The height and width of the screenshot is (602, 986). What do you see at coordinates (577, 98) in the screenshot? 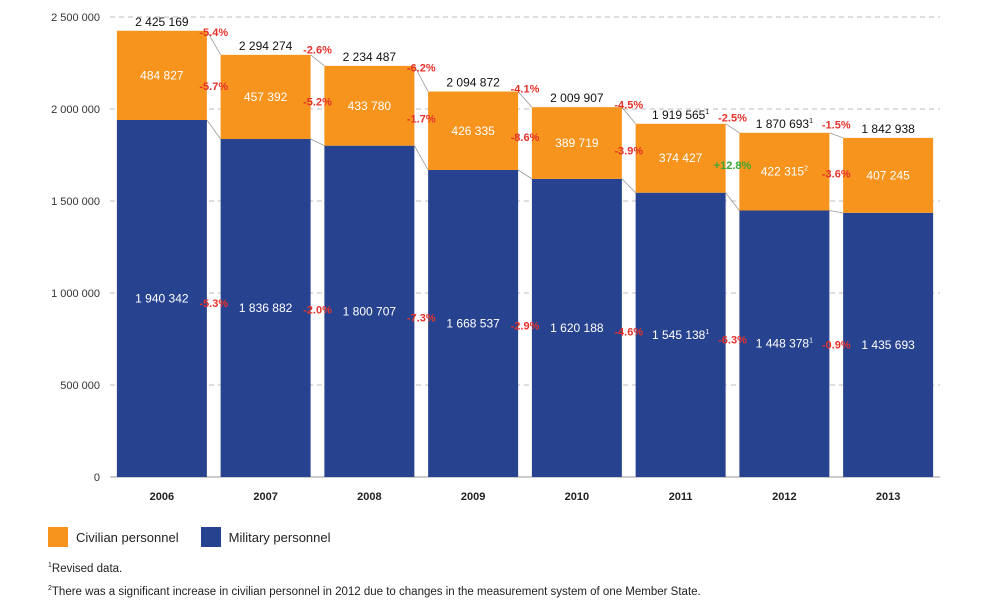
I see `total-value-label: 2 009 907` at bounding box center [577, 98].